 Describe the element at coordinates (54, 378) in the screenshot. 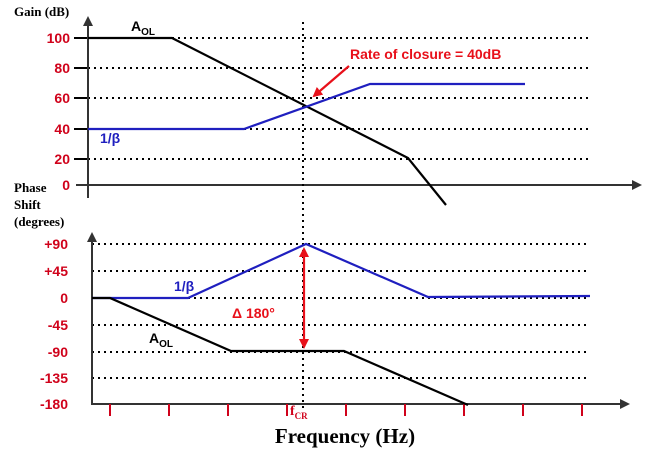

I see `phase-tick-label: -135` at that location.